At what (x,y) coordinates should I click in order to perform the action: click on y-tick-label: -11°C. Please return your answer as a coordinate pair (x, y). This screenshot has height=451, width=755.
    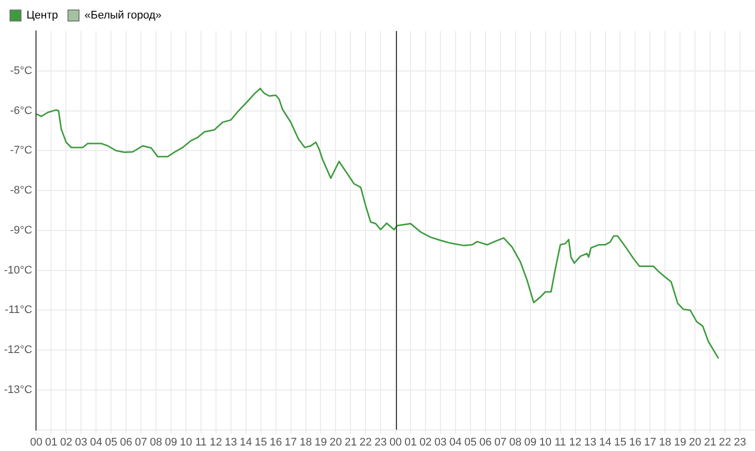
    Looking at the image, I should click on (18, 310).